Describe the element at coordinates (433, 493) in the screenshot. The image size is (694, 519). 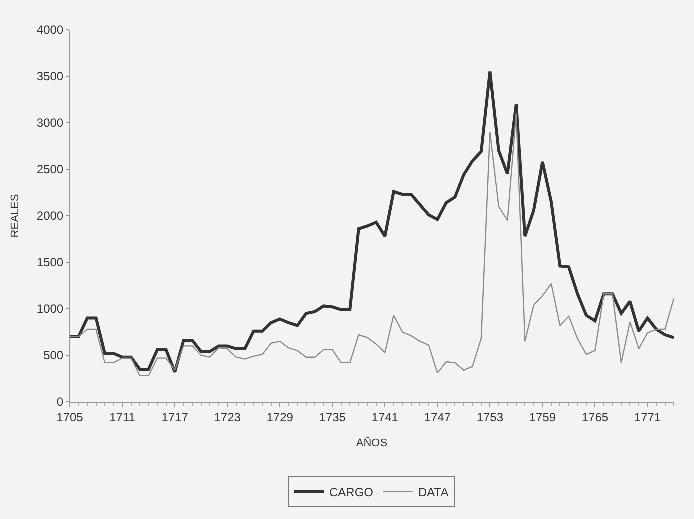
I see `legend-label: DATA` at that location.